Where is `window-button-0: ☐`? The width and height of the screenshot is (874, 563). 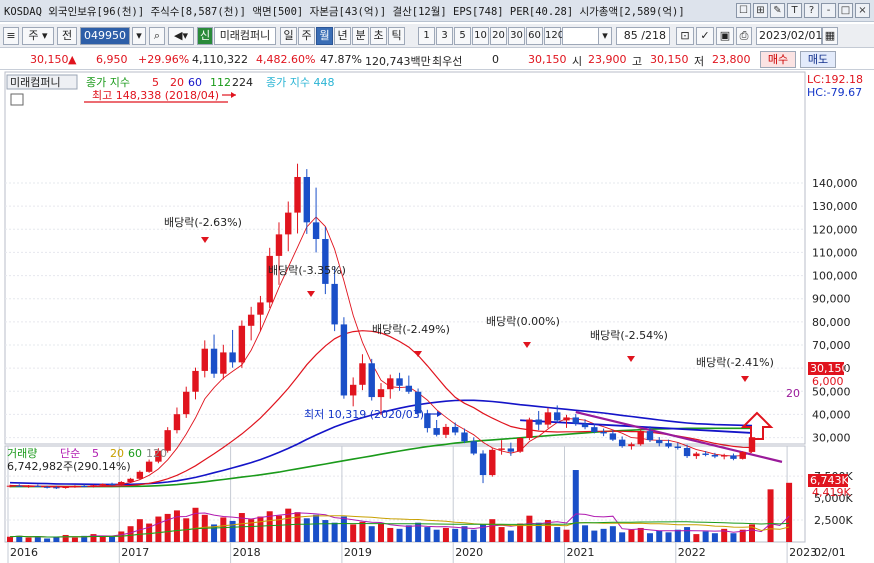 window-button-0: ☐ is located at coordinates (743, 10).